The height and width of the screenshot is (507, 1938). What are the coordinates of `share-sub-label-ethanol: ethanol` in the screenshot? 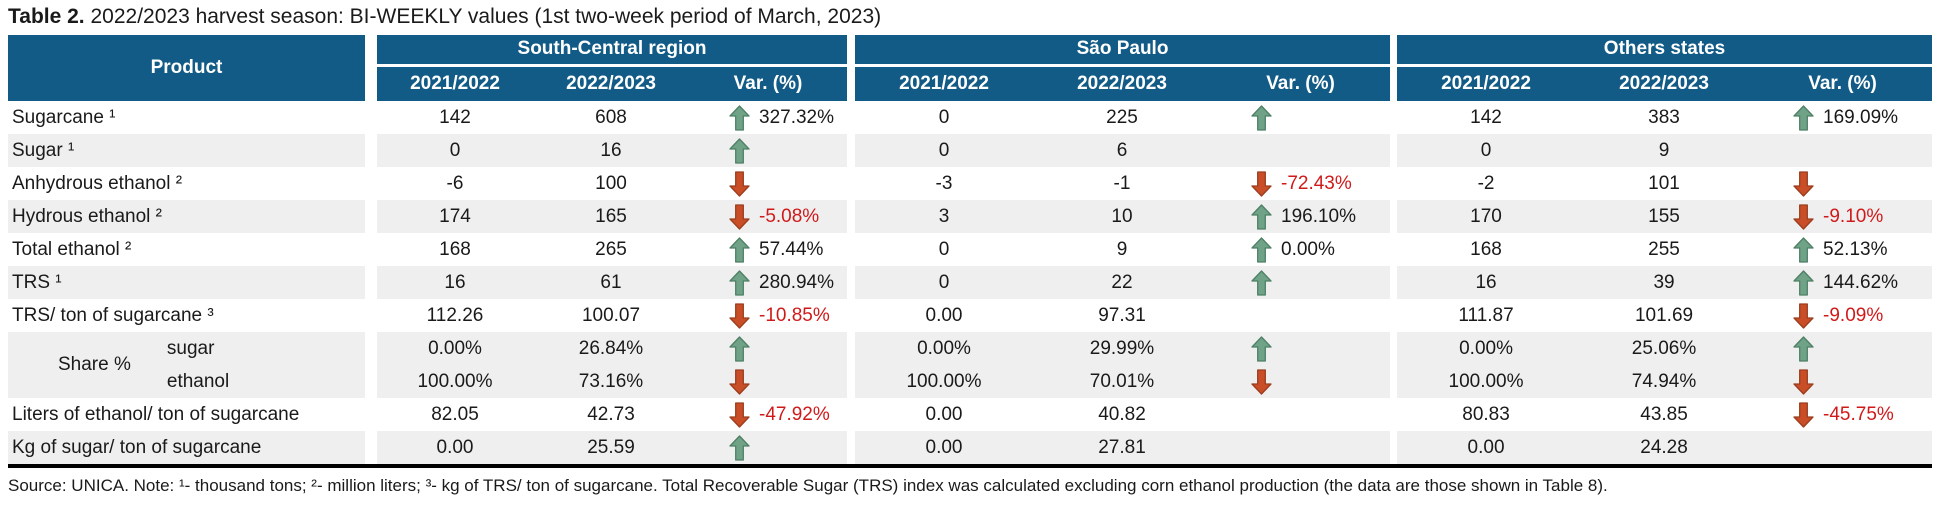 It's located at (198, 381).